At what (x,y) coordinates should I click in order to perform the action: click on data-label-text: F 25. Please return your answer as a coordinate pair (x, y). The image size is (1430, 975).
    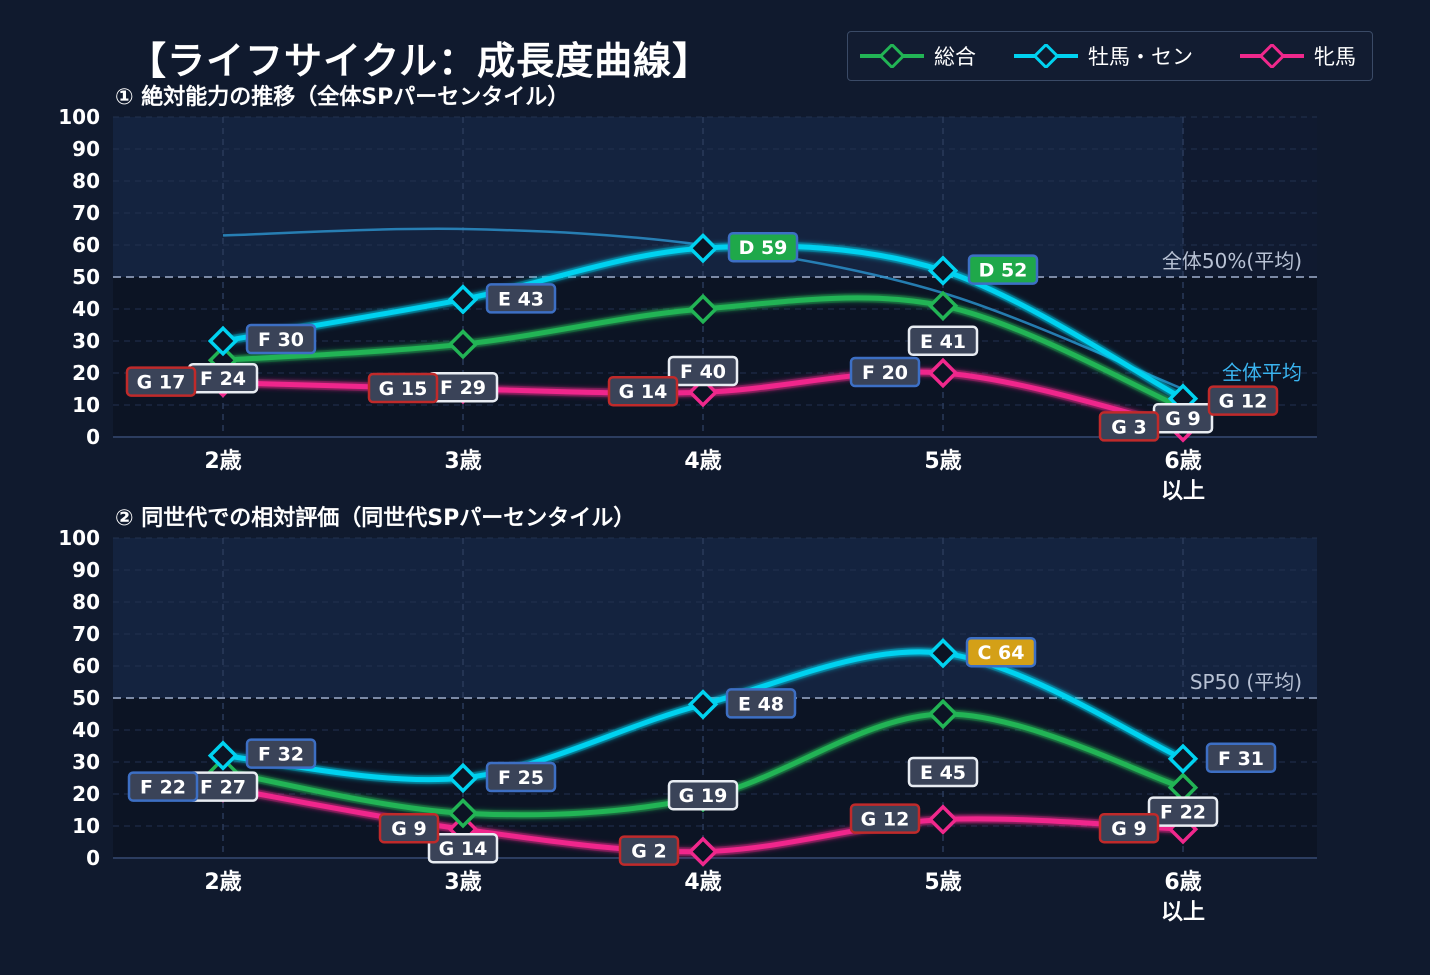
    Looking at the image, I should click on (521, 778).